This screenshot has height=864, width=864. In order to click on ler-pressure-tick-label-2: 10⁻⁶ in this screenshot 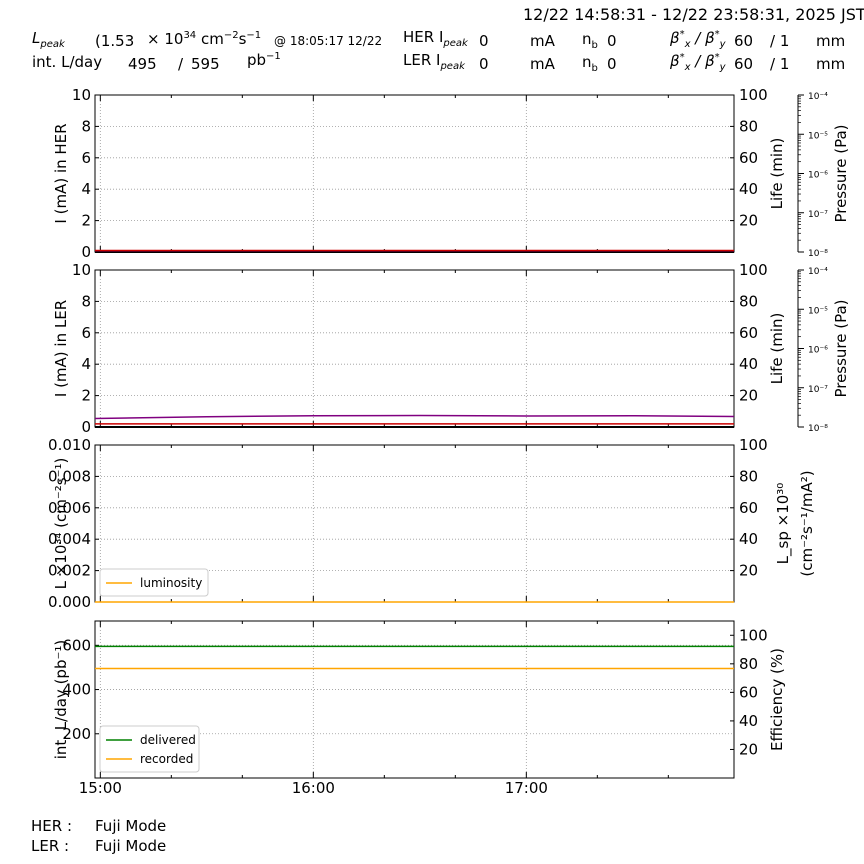, I will do `click(818, 351)`.